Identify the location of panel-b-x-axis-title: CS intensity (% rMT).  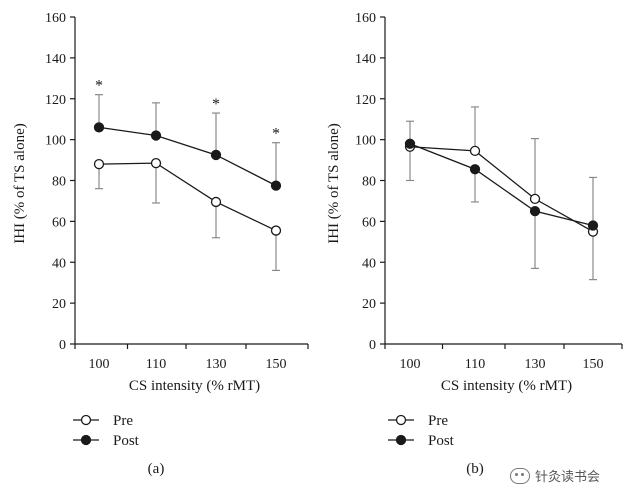
(506, 386).